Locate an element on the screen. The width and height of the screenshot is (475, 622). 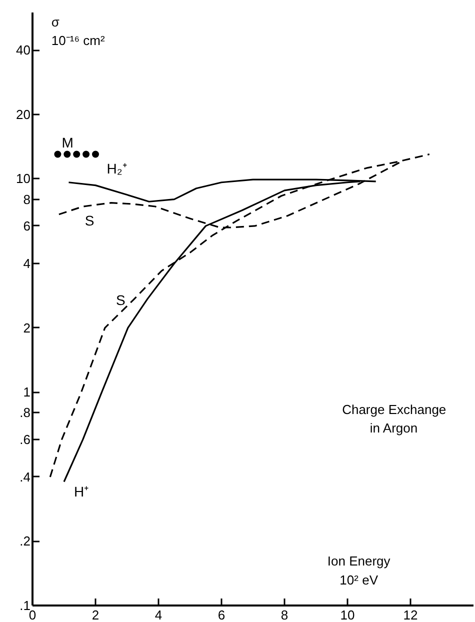
x-tick-label: 8 is located at coordinates (284, 615).